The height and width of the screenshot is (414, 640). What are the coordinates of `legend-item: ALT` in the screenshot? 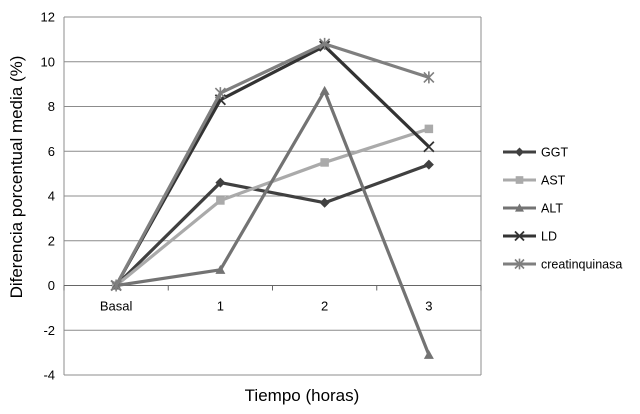 It's located at (533, 209).